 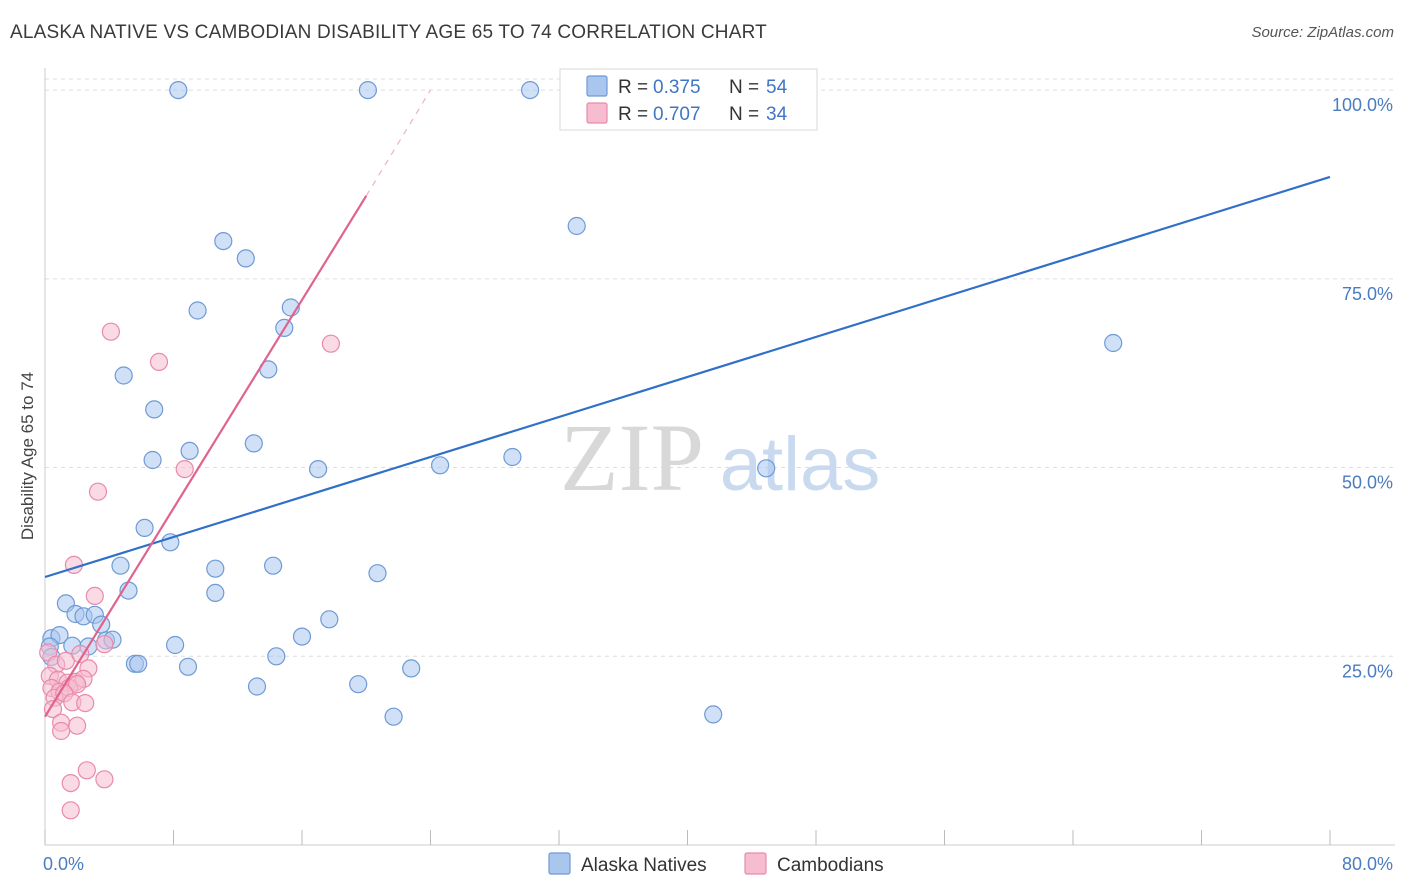 I want to click on series-swatch-cambodian, so click(x=755, y=863).